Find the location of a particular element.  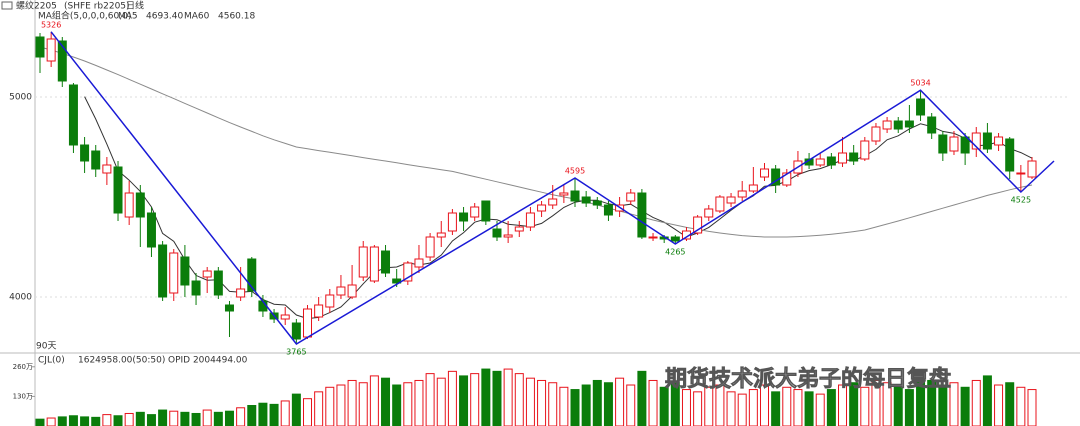

open-interest: OPID 2004494.00 is located at coordinates (208, 361).